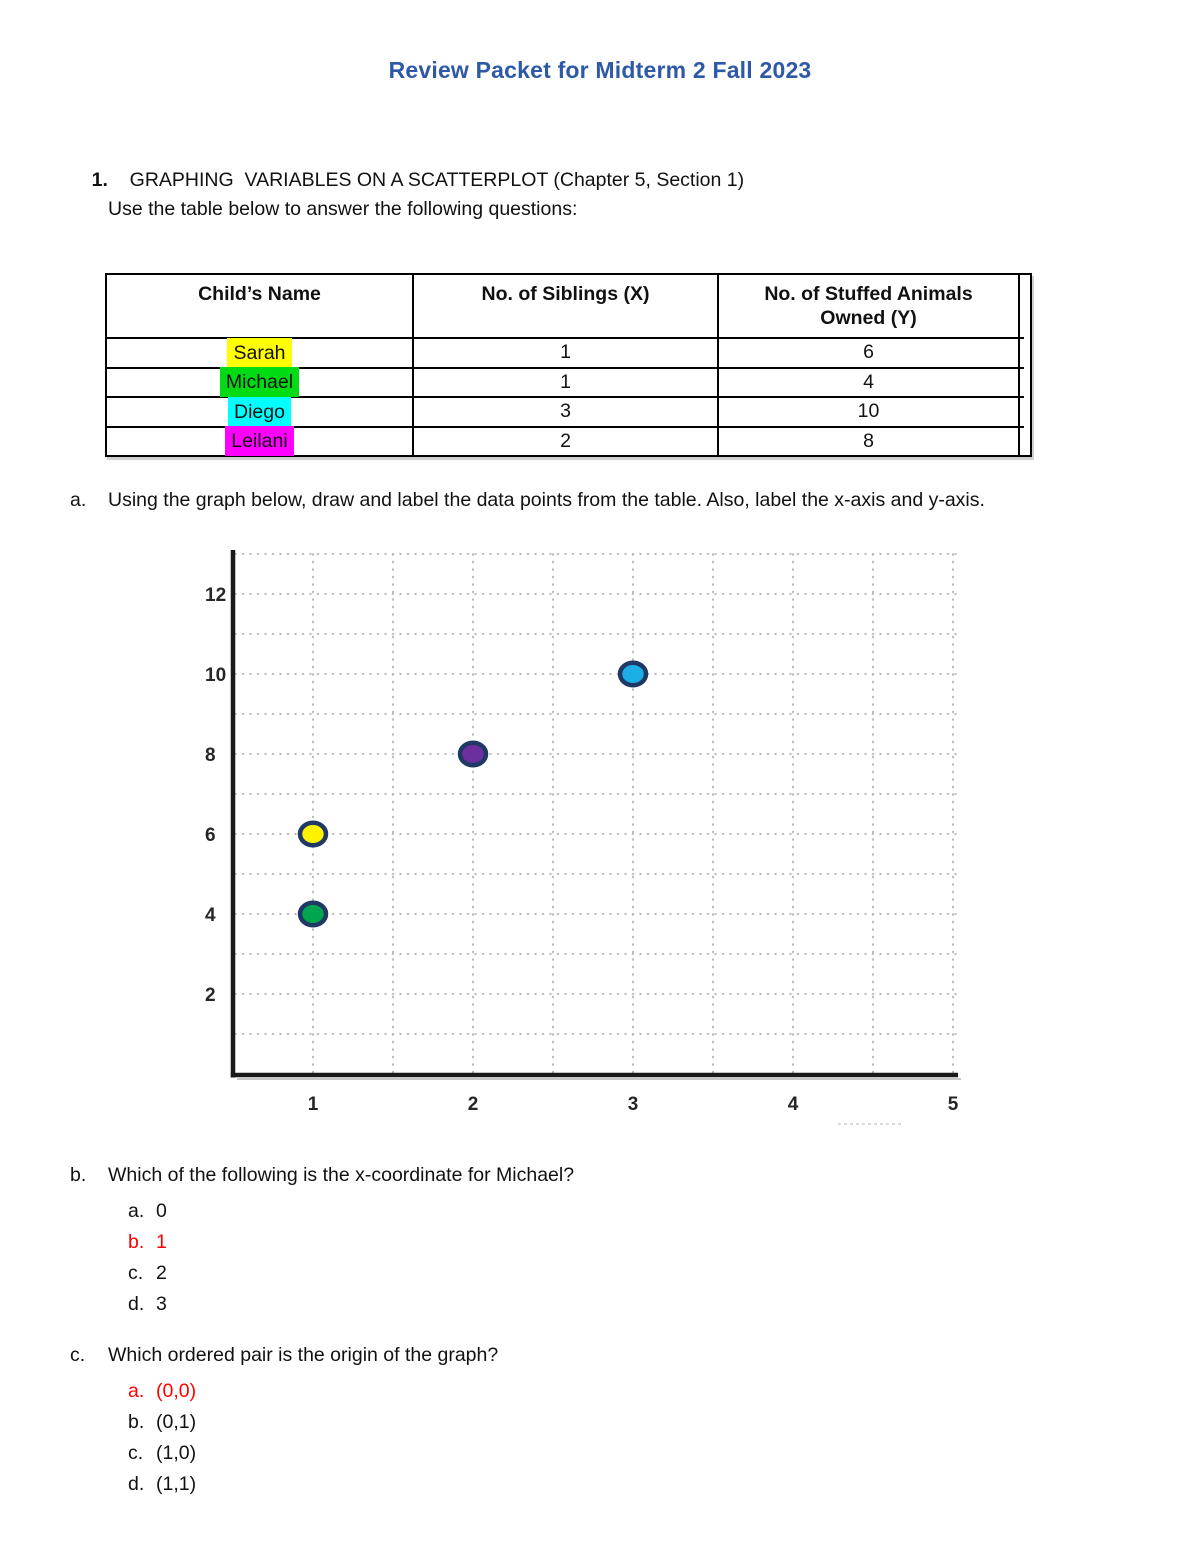 The image size is (1200, 1553). What do you see at coordinates (953, 1104) in the screenshot?
I see `x-tick-label: 5` at bounding box center [953, 1104].